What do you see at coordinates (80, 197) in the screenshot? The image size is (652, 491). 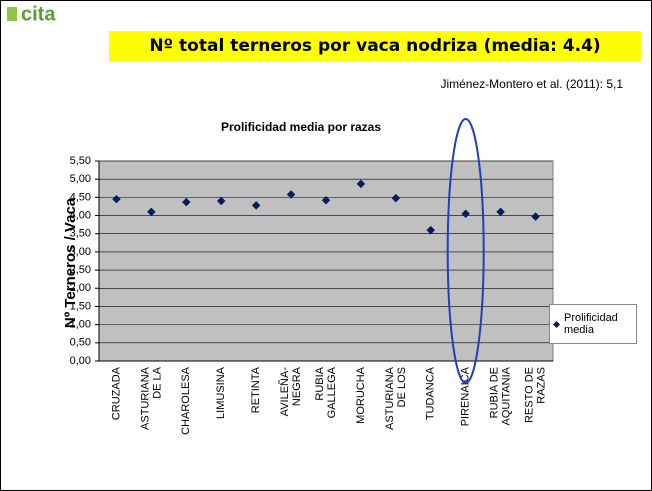 I see `y-tick-label: 4,50` at bounding box center [80, 197].